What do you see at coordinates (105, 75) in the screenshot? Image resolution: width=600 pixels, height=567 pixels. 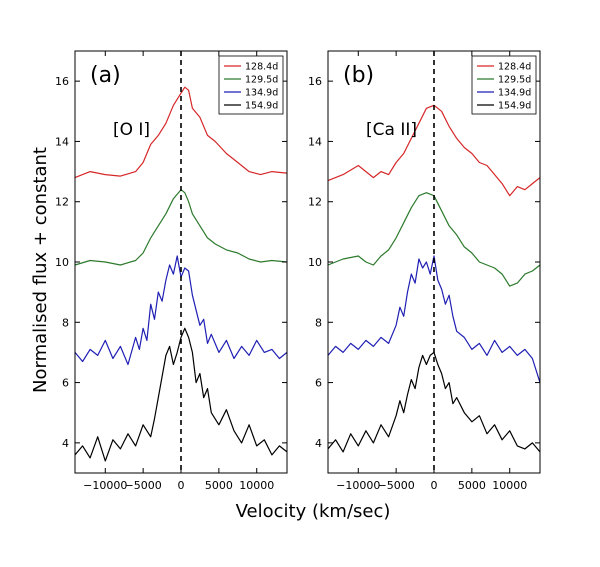 I see `panel-label: (a)` at bounding box center [105, 75].